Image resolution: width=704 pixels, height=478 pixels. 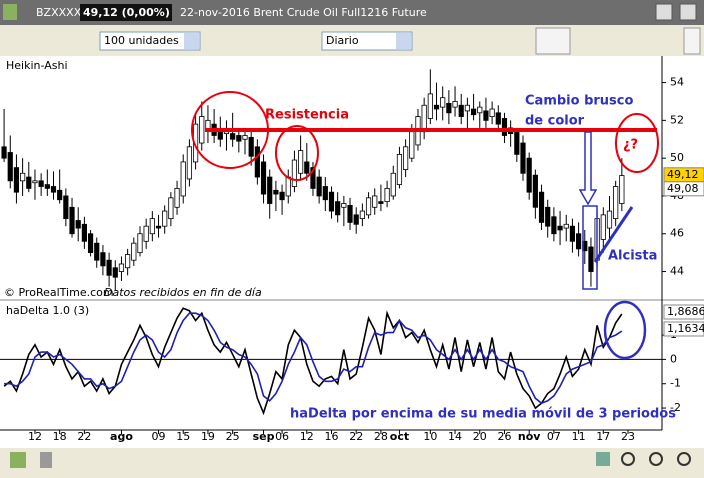 What do you see at coordinates (60, 436) in the screenshot?
I see `x-tick-label: 18` at bounding box center [60, 436].